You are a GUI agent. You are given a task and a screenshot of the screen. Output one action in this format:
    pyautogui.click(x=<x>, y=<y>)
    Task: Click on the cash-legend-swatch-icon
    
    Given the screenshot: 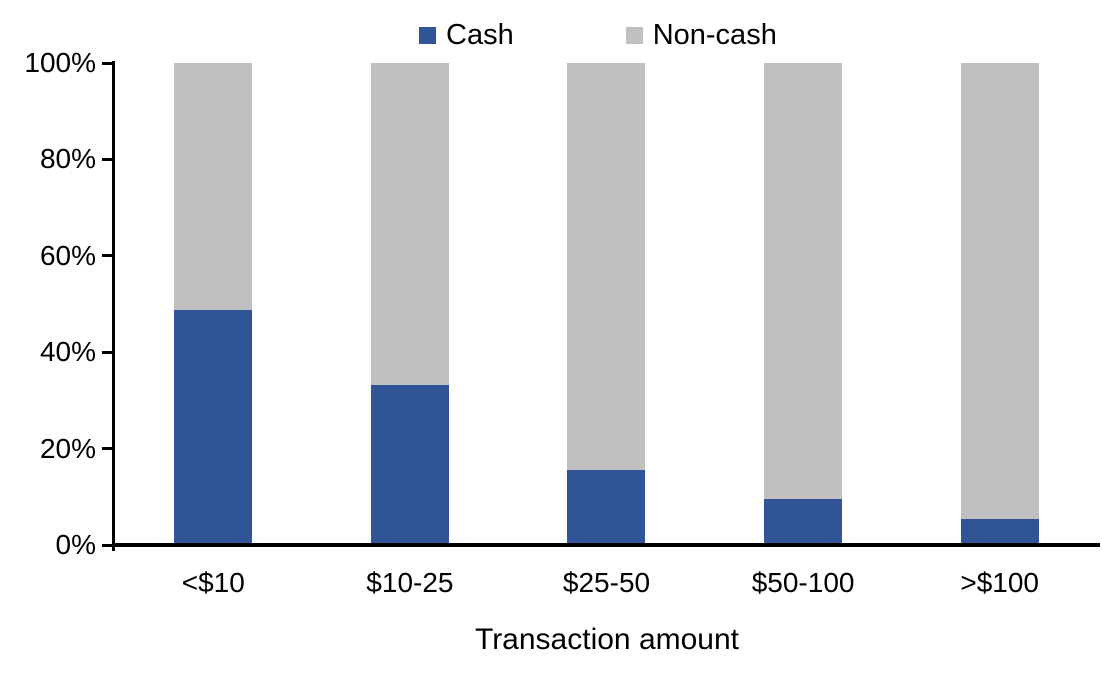 What is the action you would take?
    pyautogui.click(x=427, y=35)
    